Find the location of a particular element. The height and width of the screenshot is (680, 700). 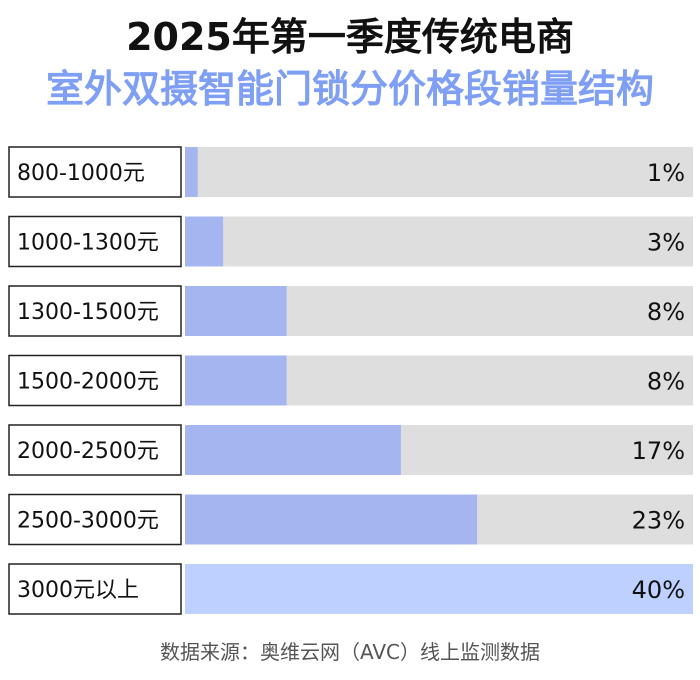

data-label: 17% is located at coordinates (658, 451).